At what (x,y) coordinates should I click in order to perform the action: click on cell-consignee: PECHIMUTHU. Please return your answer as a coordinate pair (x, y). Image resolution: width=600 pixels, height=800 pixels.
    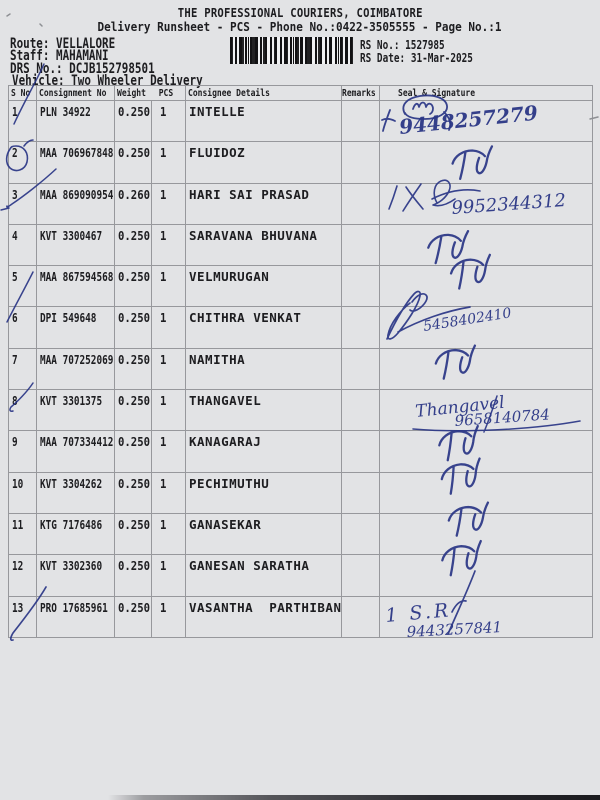
    Looking at the image, I should click on (263, 492).